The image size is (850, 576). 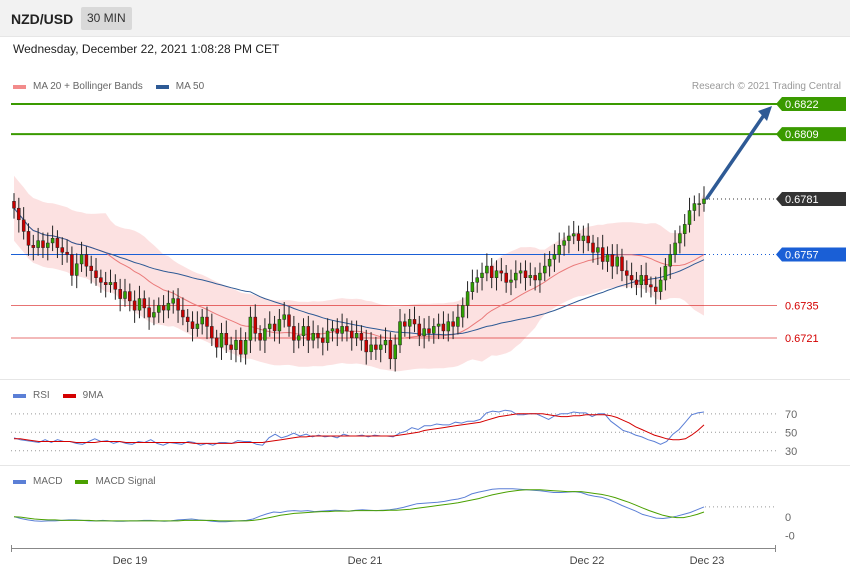 I want to click on macd-signal-line, so click(x=359, y=505).